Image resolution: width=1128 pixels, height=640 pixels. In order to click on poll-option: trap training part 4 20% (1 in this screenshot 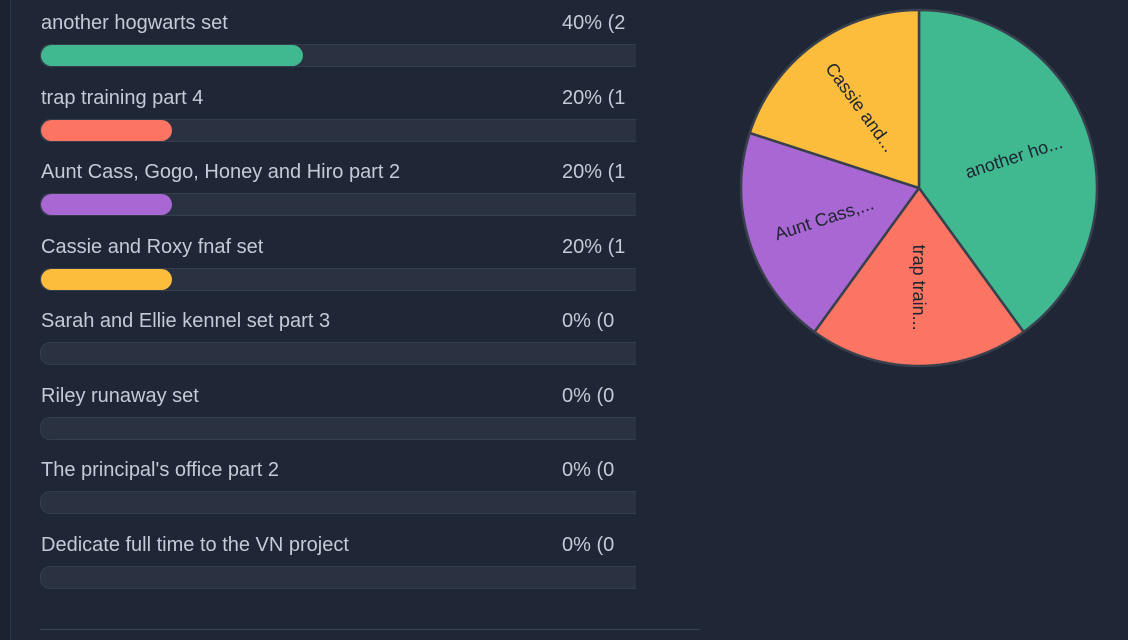, I will do `click(340, 110)`.